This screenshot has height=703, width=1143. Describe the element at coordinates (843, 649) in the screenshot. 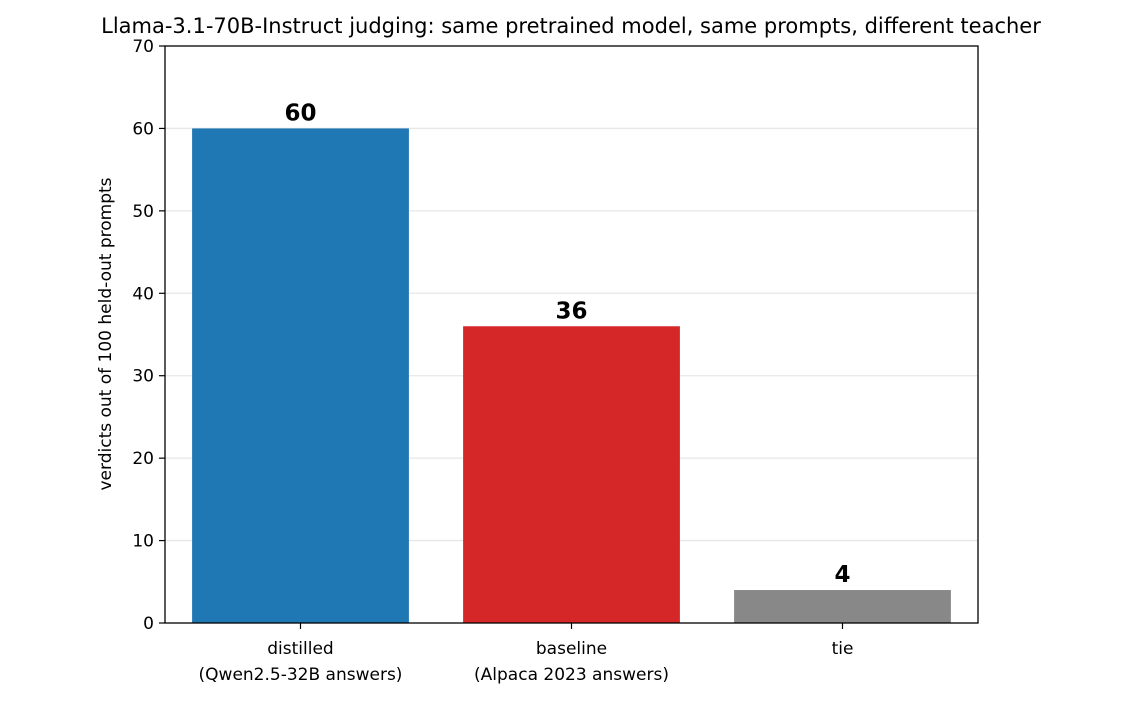

I see `x-tick-label: tie` at that location.